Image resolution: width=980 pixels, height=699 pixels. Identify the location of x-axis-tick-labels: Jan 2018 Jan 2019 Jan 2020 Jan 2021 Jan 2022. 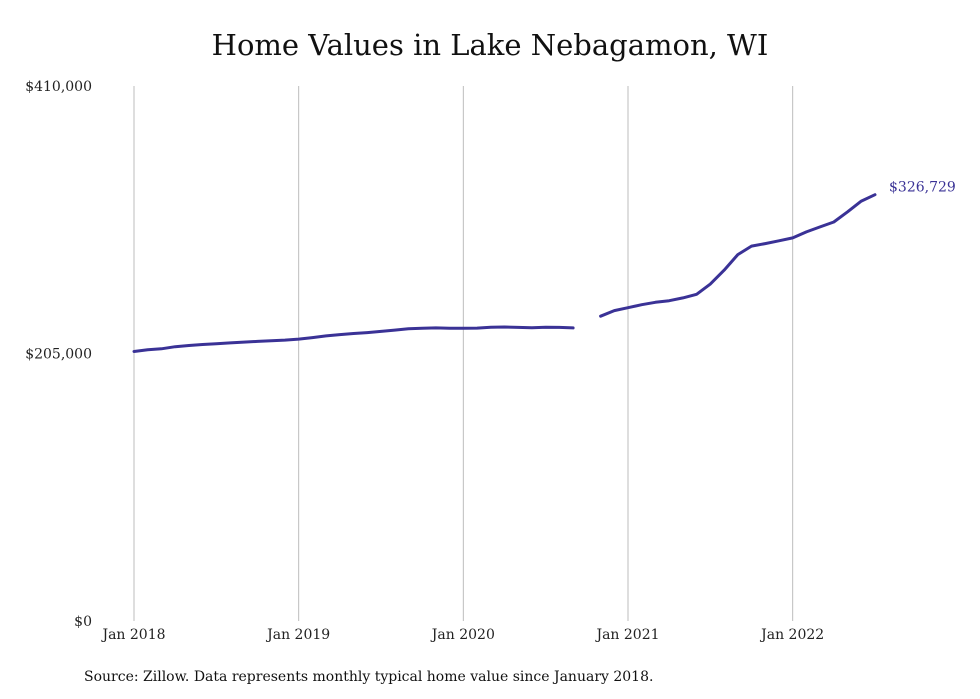
(462, 635).